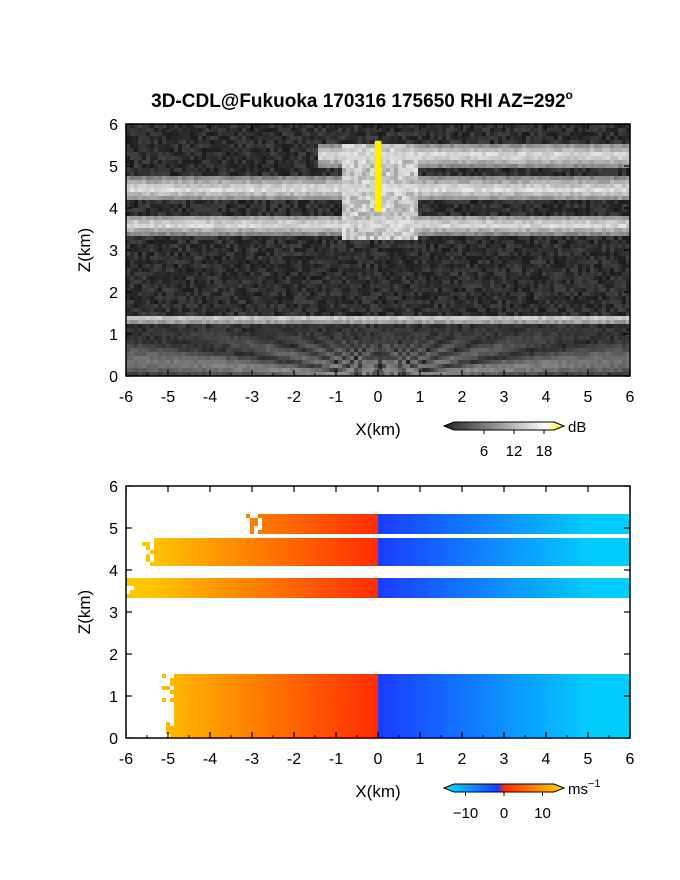 This screenshot has height=880, width=680. What do you see at coordinates (594, 784) in the screenshot?
I see `colorbar-unit-exponent: −1` at bounding box center [594, 784].